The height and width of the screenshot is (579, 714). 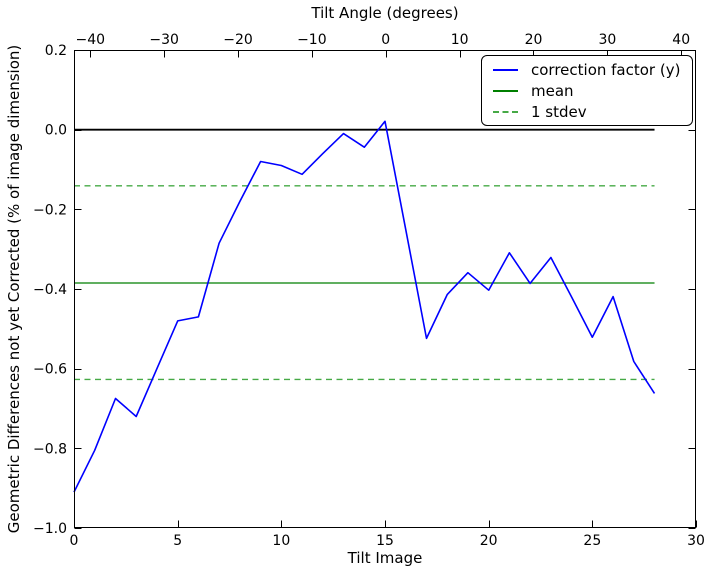 What do you see at coordinates (559, 111) in the screenshot?
I see `legend-label: 1 stdev` at bounding box center [559, 111].